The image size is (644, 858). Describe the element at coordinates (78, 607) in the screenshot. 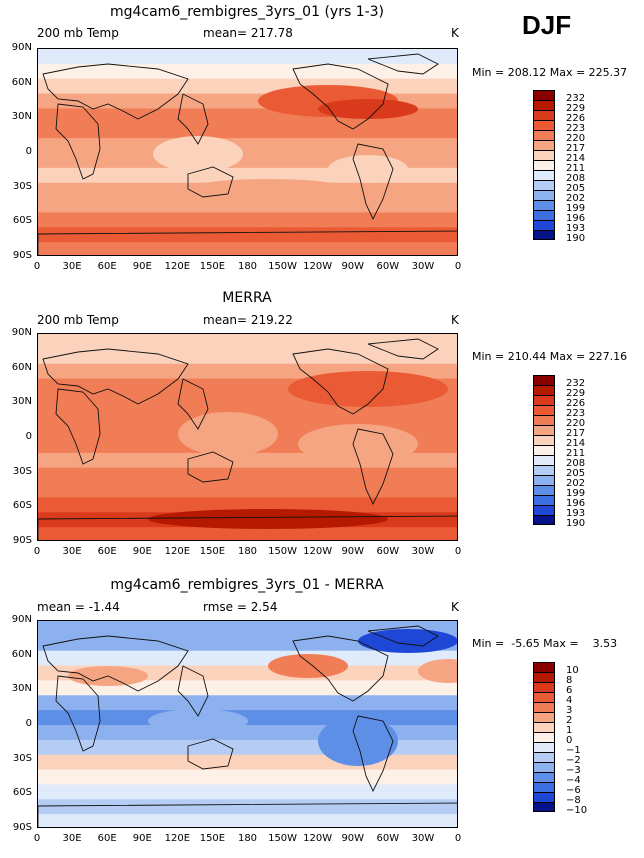

I see `panel3-mean-label: mean = -1.44` at that location.